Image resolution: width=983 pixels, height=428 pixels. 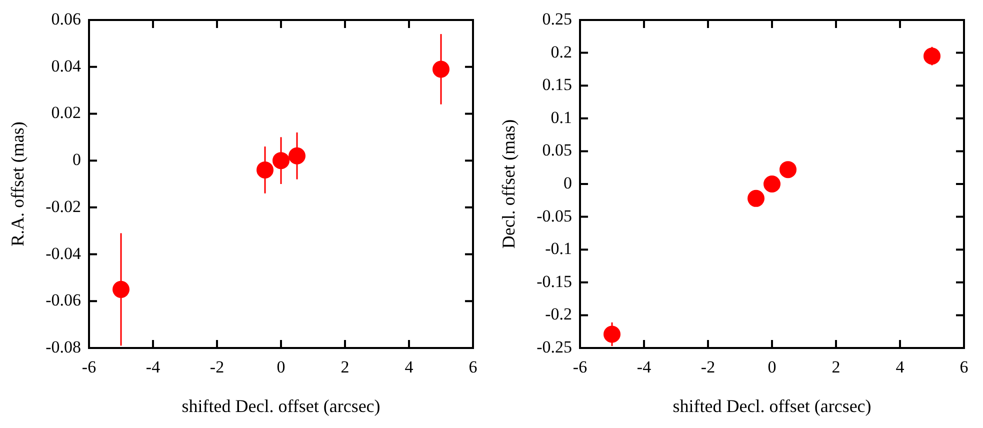 What do you see at coordinates (66, 18) in the screenshot?
I see `y-tick-label: 0.06` at bounding box center [66, 18].